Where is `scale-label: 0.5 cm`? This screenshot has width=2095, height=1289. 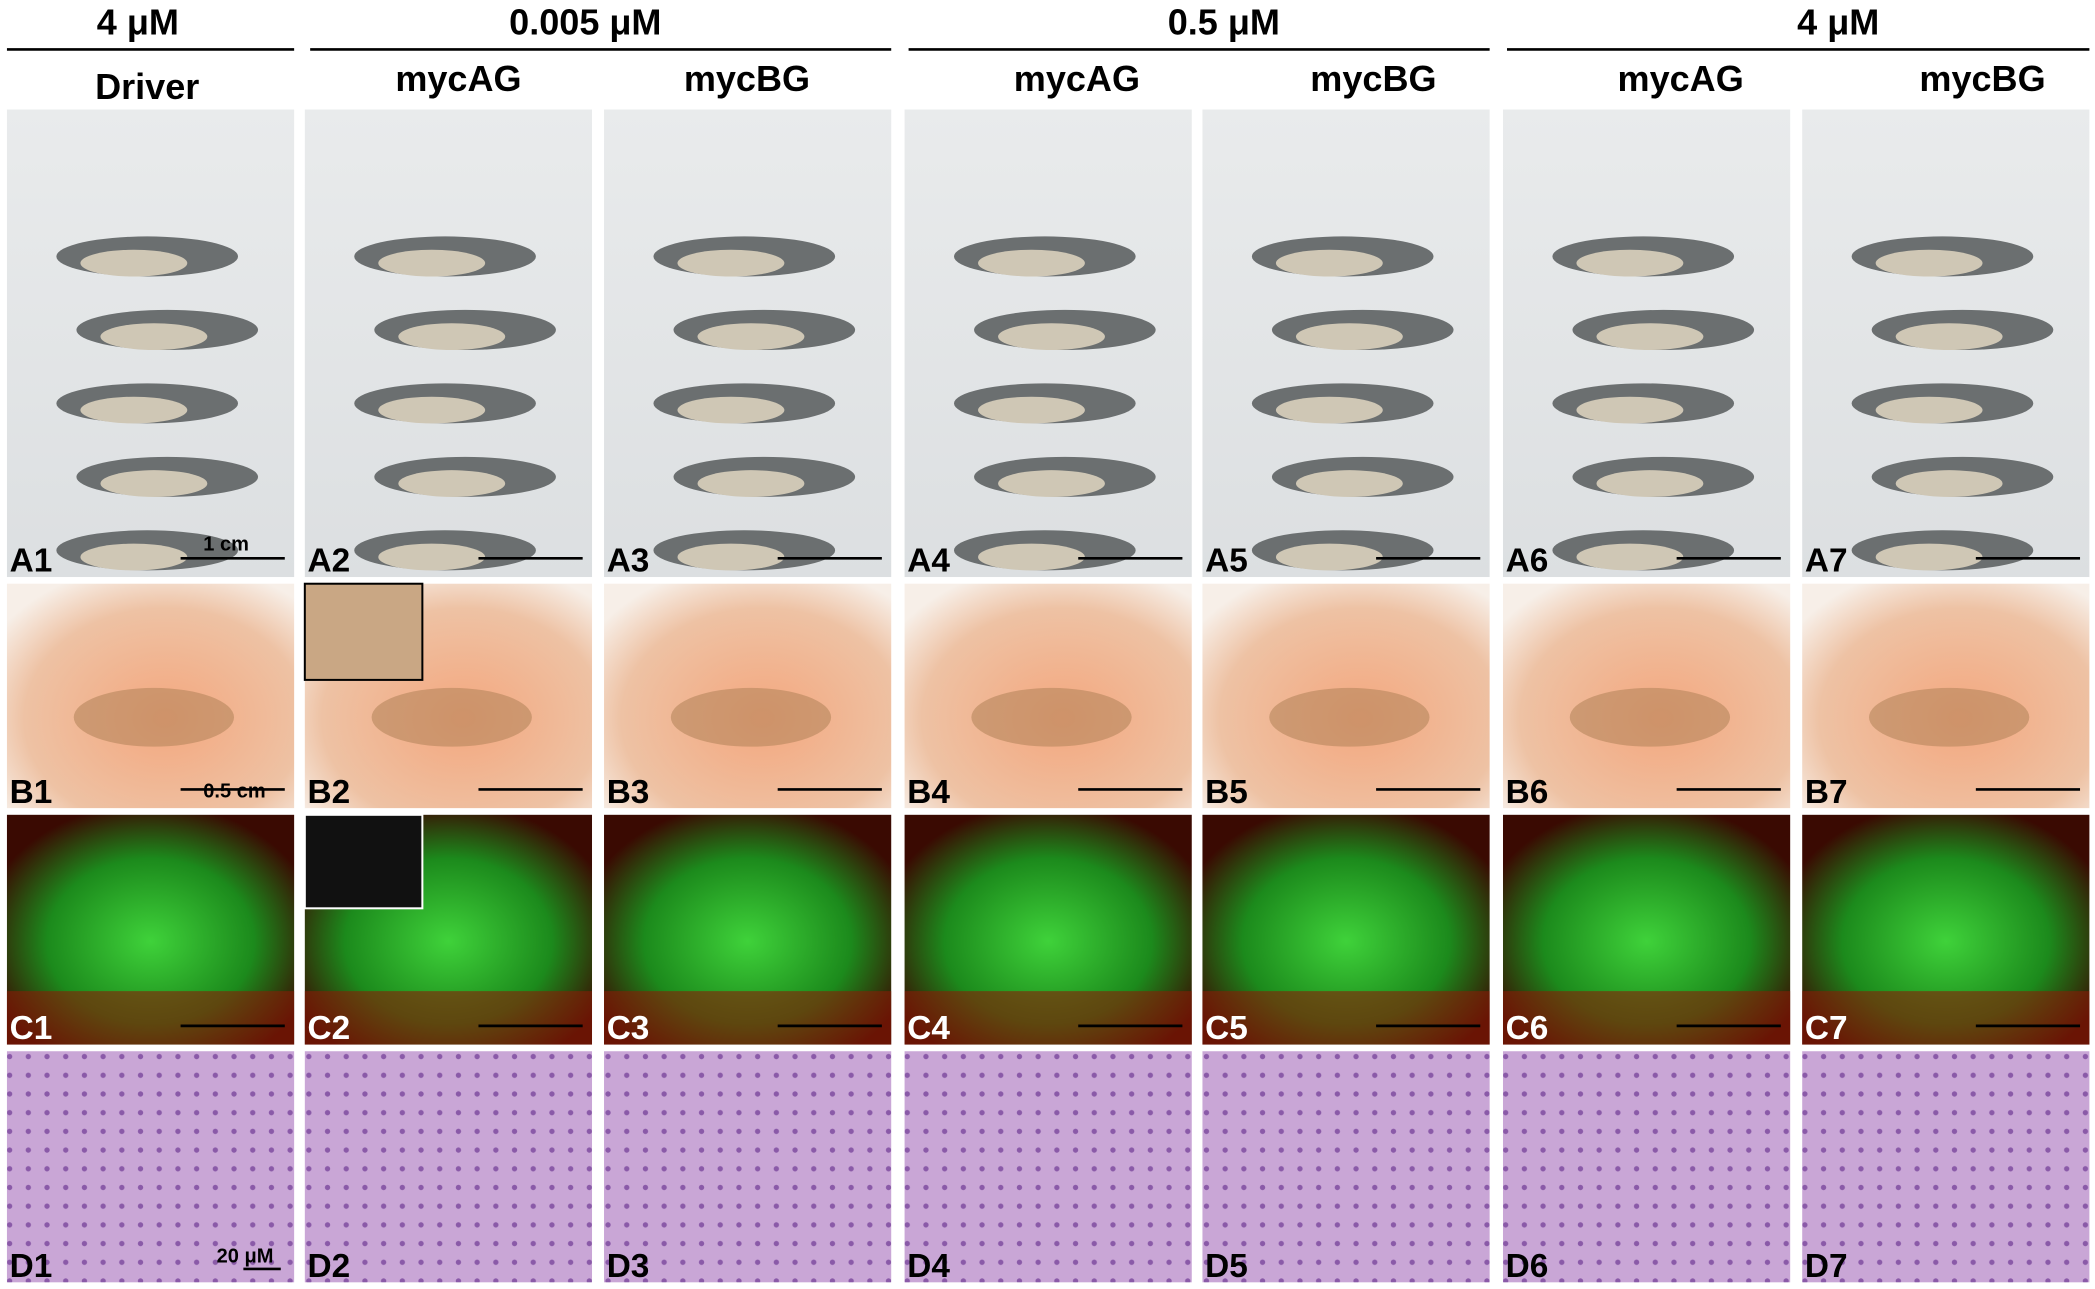 scale-label: 0.5 cm is located at coordinates (234, 791).